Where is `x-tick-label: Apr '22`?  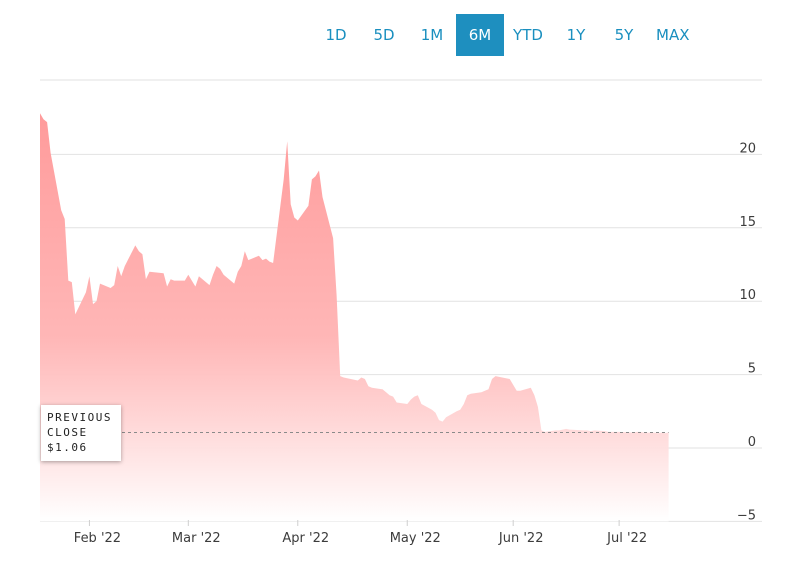 x-tick-label: Apr '22 is located at coordinates (305, 538).